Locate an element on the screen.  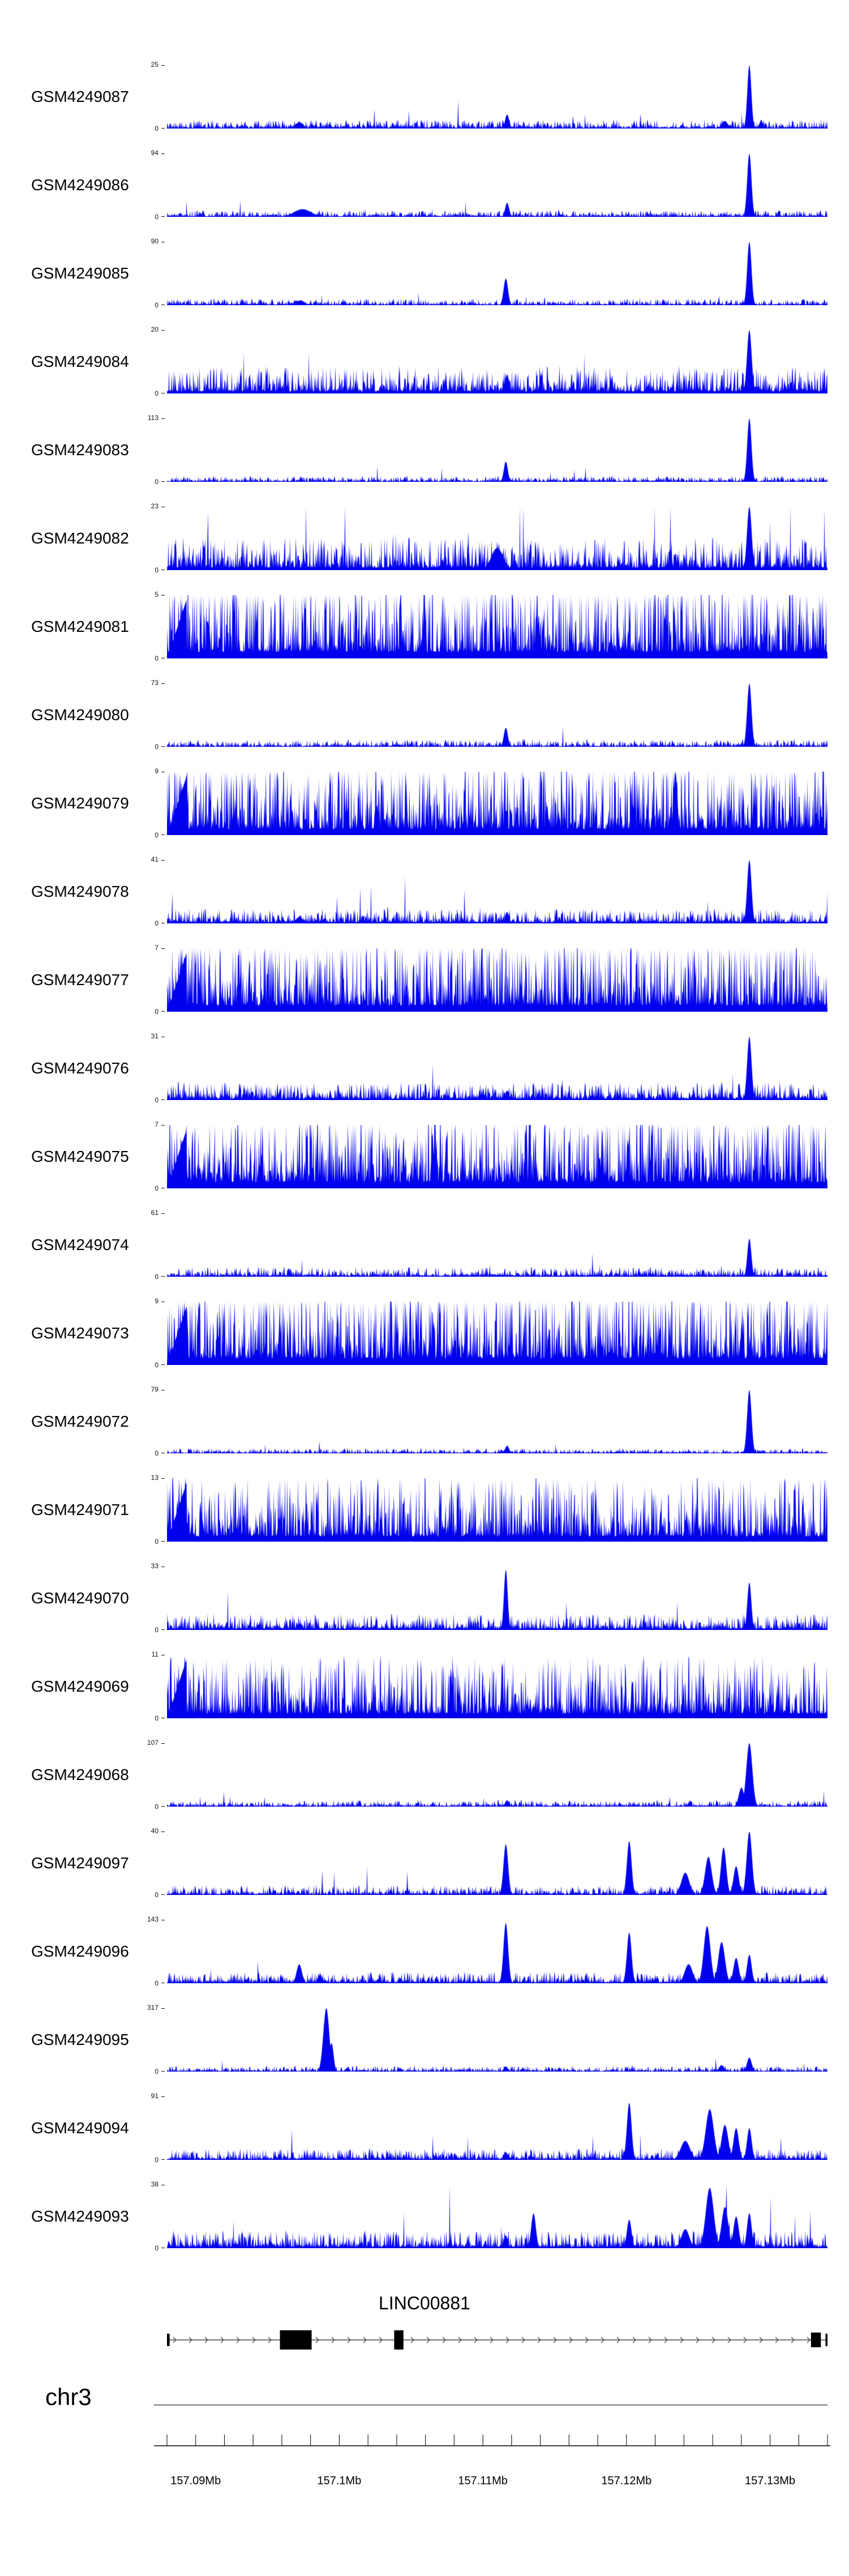
signal-track-row: GSM4249079 9 0 is located at coordinates (424, 803).